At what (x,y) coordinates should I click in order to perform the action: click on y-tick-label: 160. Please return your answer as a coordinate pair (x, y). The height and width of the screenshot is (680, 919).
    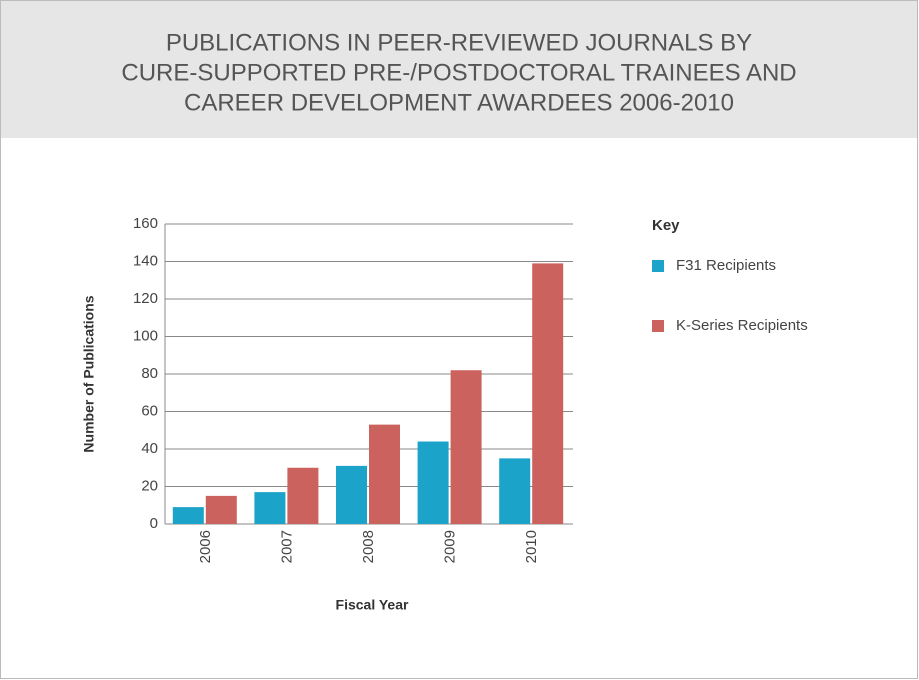
    Looking at the image, I should click on (145, 223).